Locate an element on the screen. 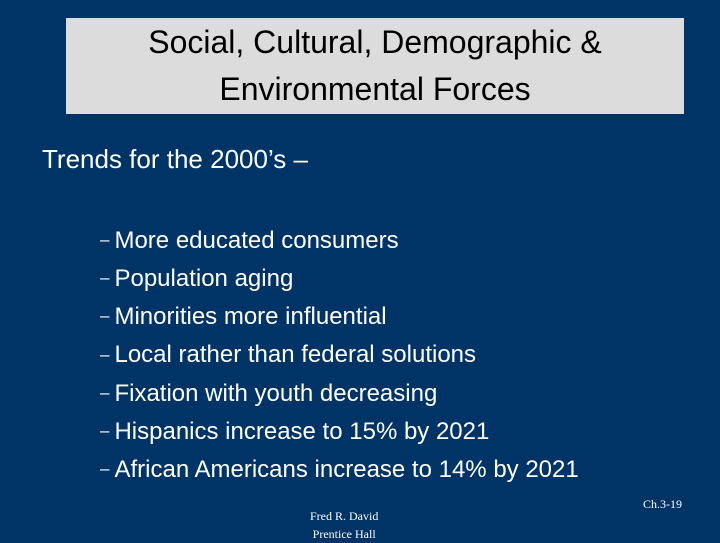 The width and height of the screenshot is (720, 543). bullet-item: – Population aging is located at coordinates (339, 279).